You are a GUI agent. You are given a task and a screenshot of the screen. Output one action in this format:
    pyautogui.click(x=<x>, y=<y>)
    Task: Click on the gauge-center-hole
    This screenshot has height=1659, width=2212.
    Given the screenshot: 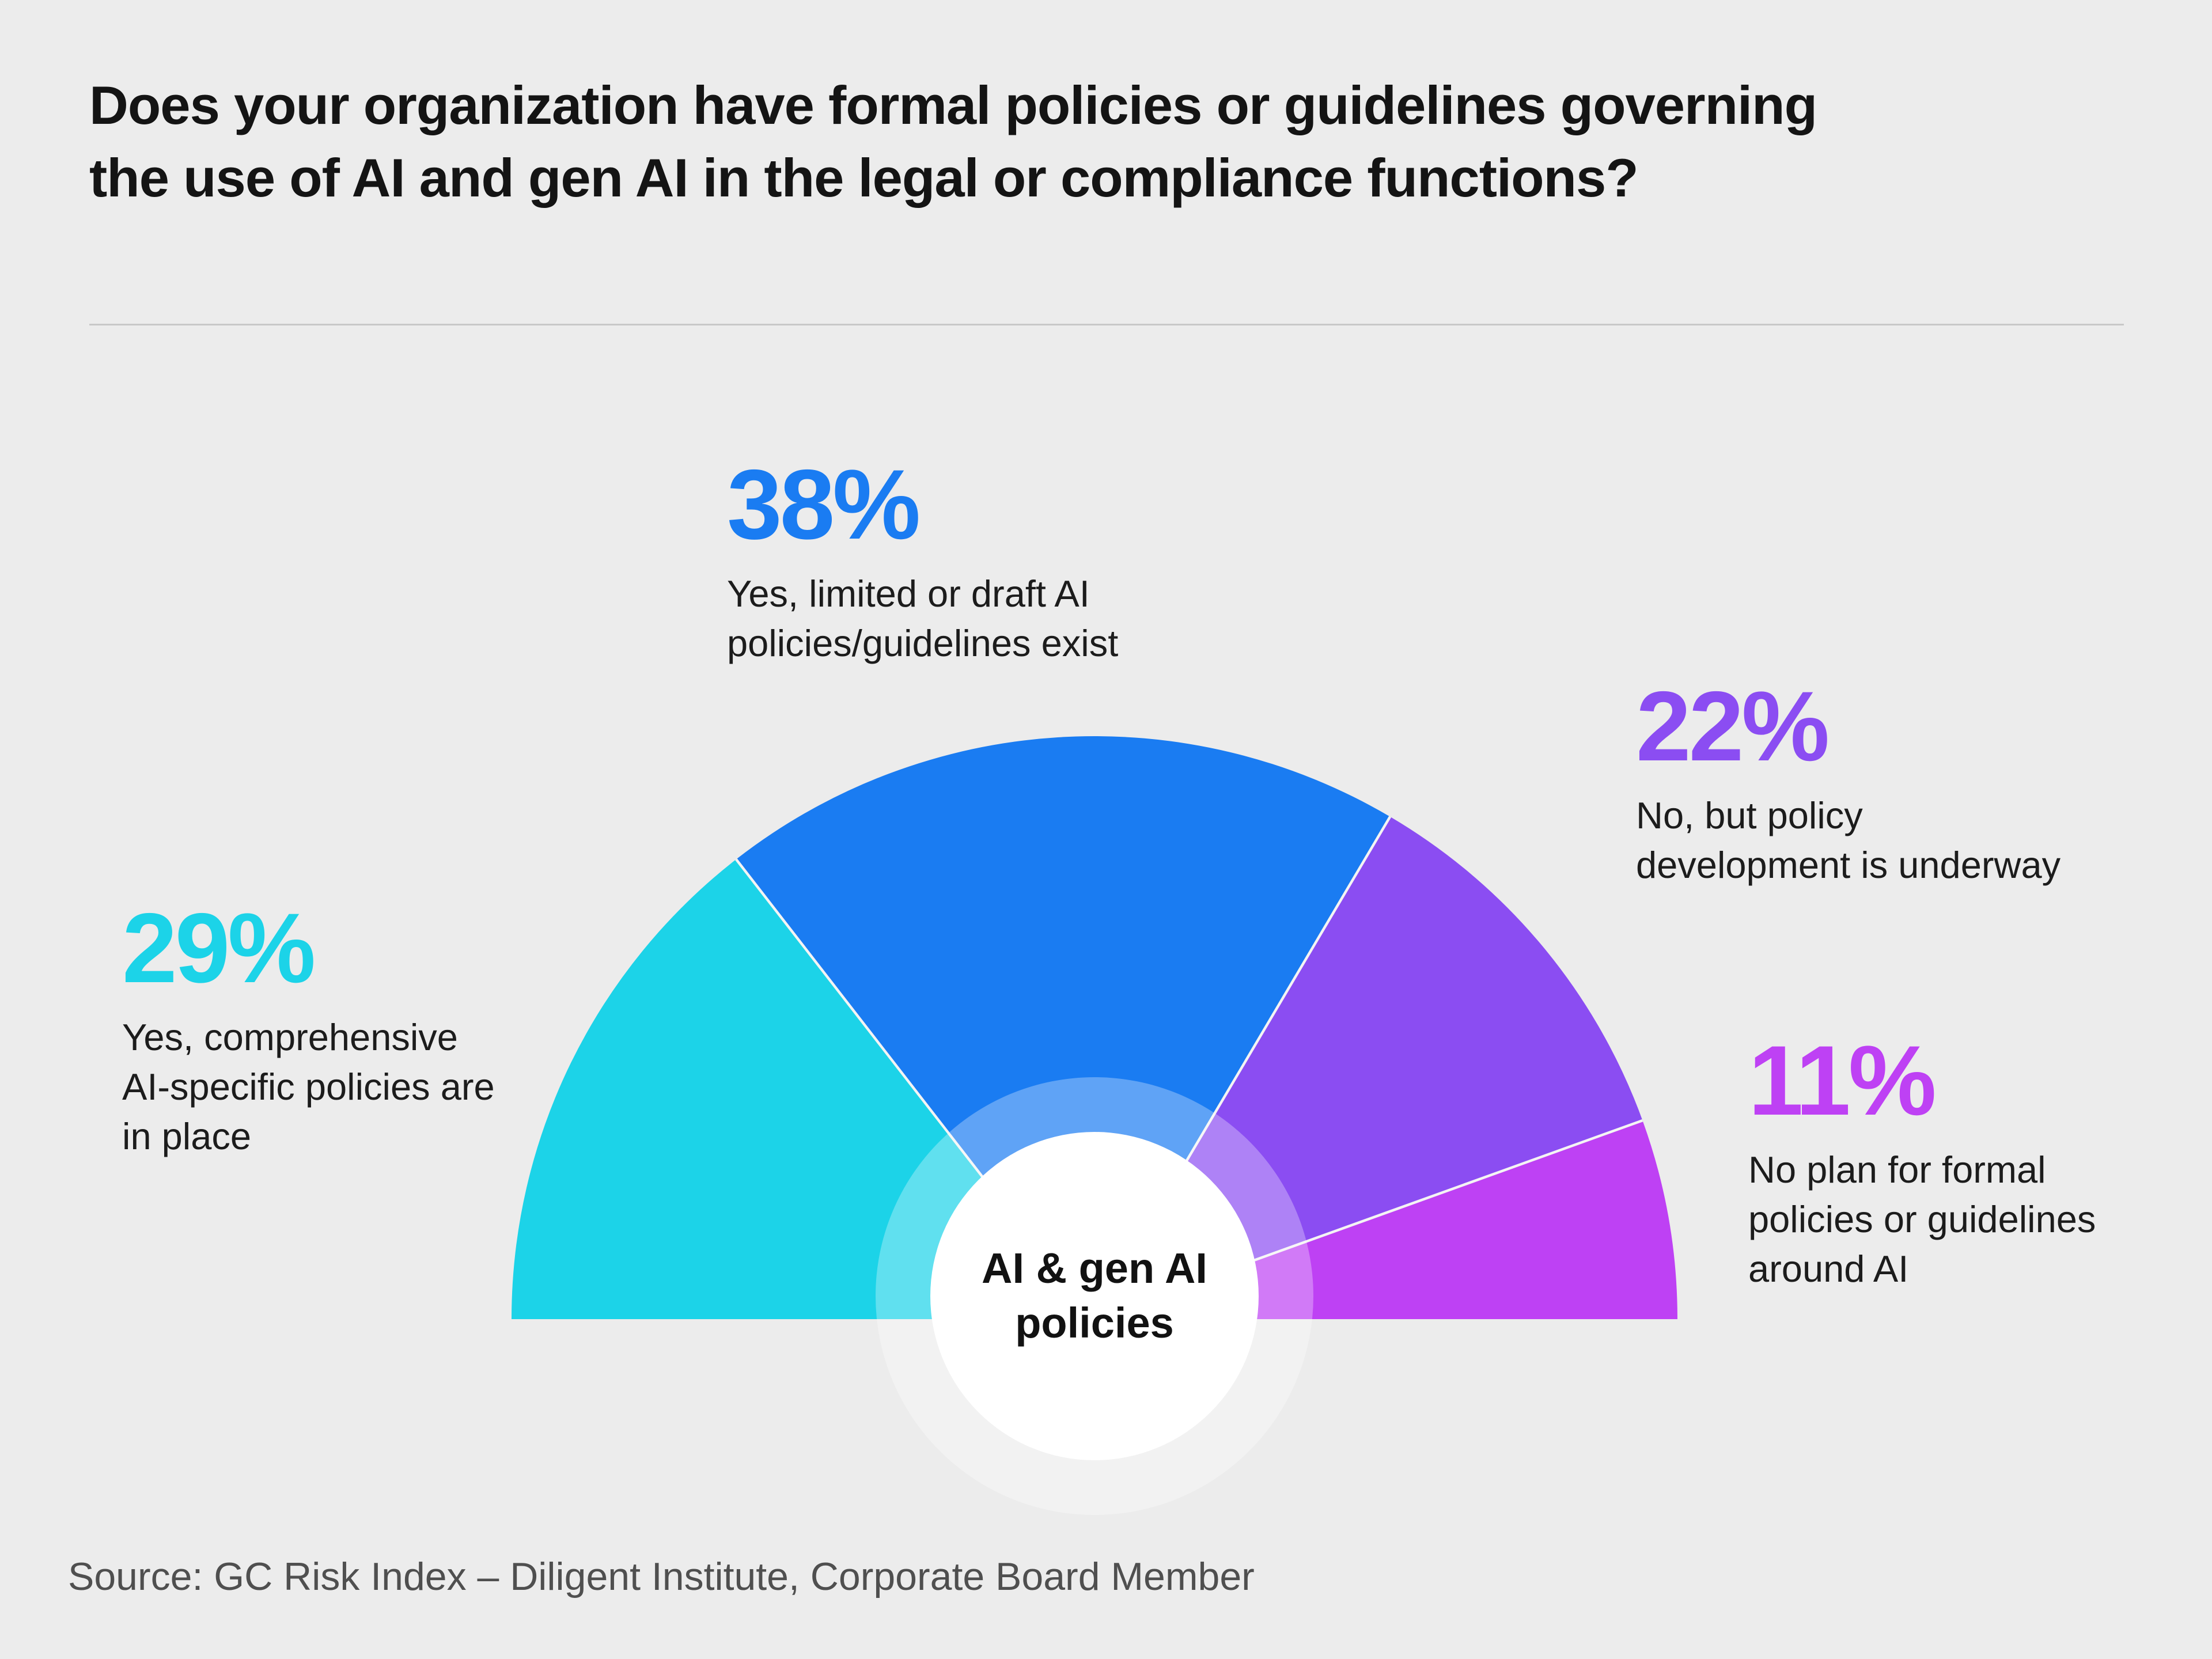 What is the action you would take?
    pyautogui.click(x=1094, y=1296)
    